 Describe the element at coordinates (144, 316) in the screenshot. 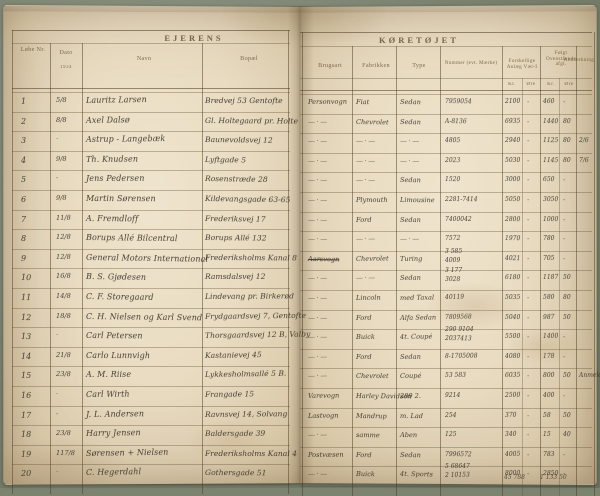

I see `cell-owner-name: C. H. Nielsen og Karl Svend` at that location.